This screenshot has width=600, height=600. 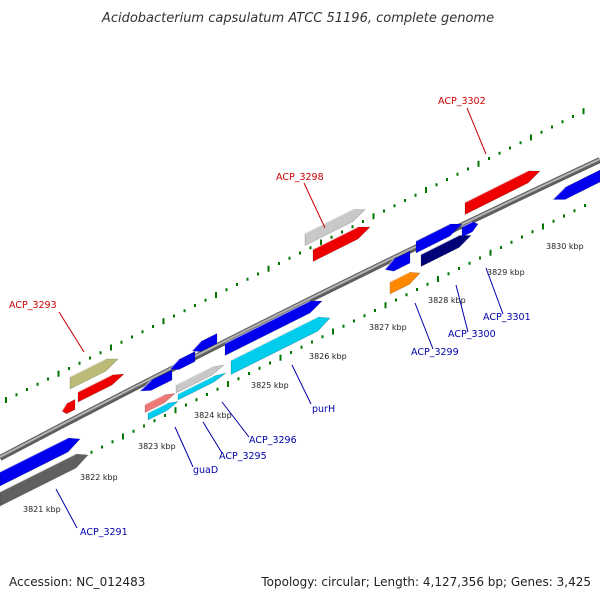 I want to click on gene-right-blue-shine, so click(x=559, y=193).